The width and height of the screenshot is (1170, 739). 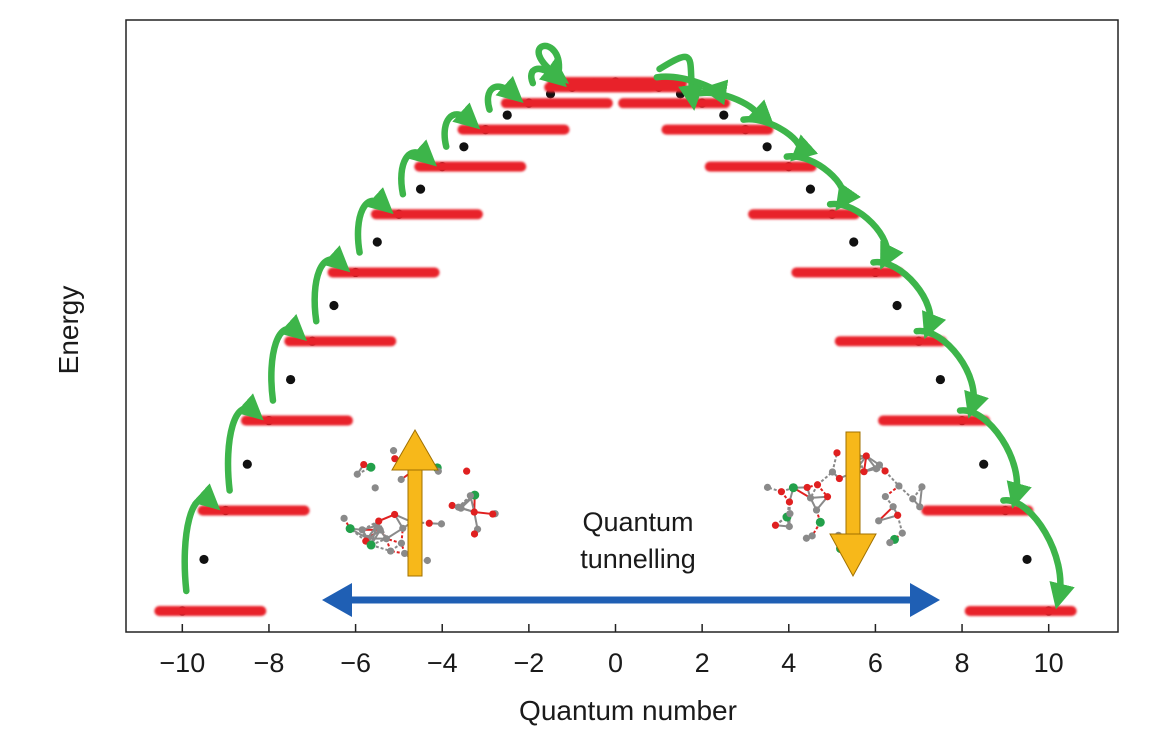 I want to click on spin-up-arrow-icon, so click(x=415, y=502).